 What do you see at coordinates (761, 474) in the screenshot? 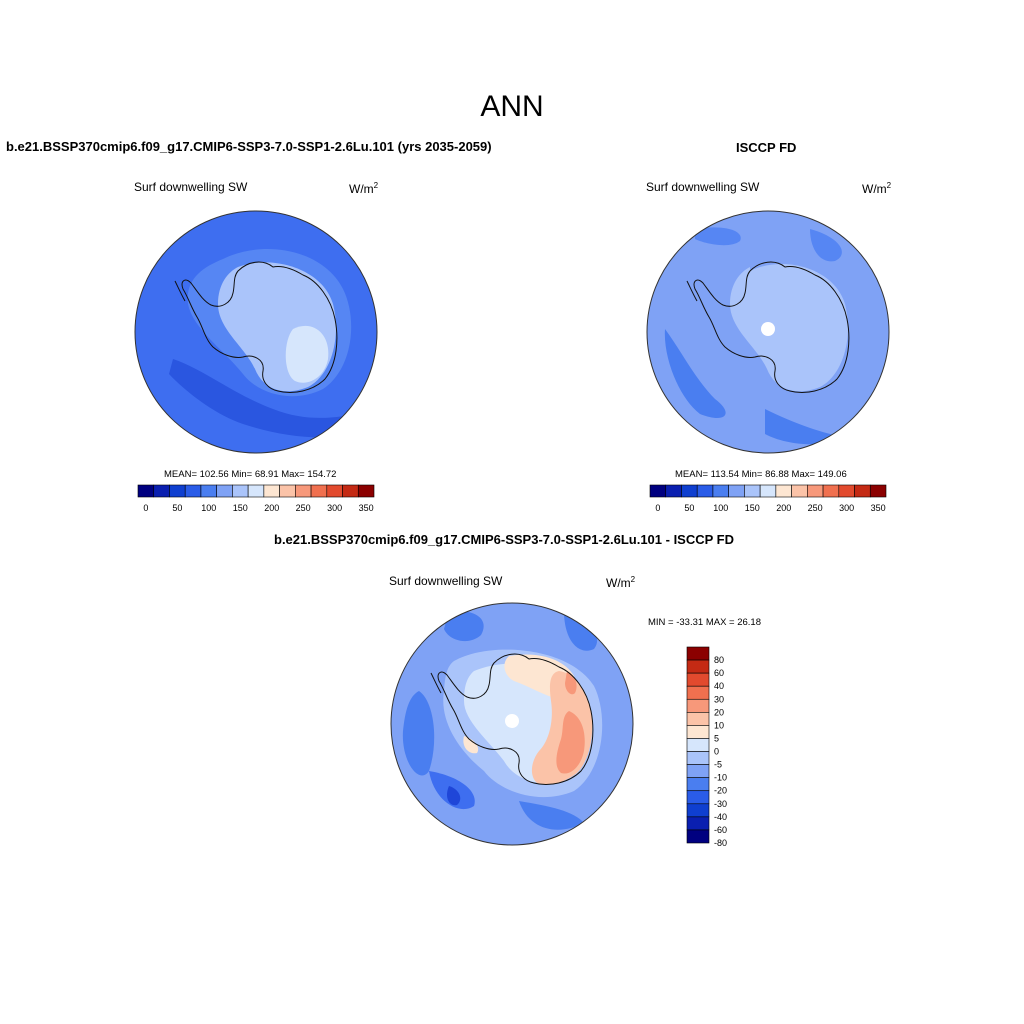
I see `stats-obs: MEAN= 113.54 Min= 86.88 Max= 149.06` at bounding box center [761, 474].